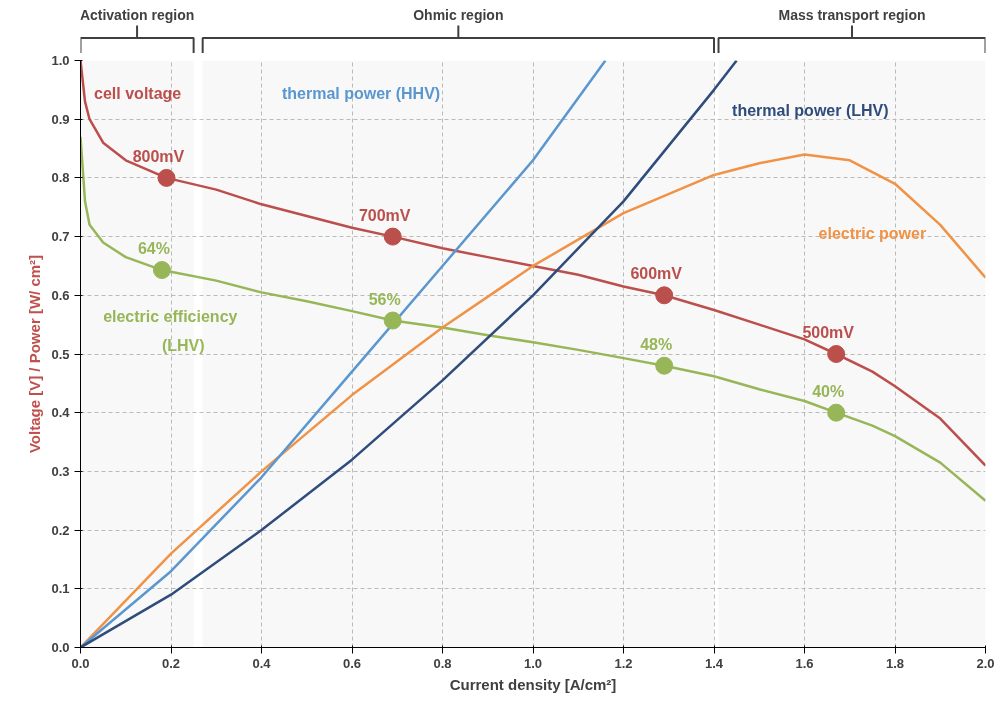 The image size is (1005, 704). Describe the element at coordinates (60, 295) in the screenshot. I see `y-tick-label: 0.6` at that location.